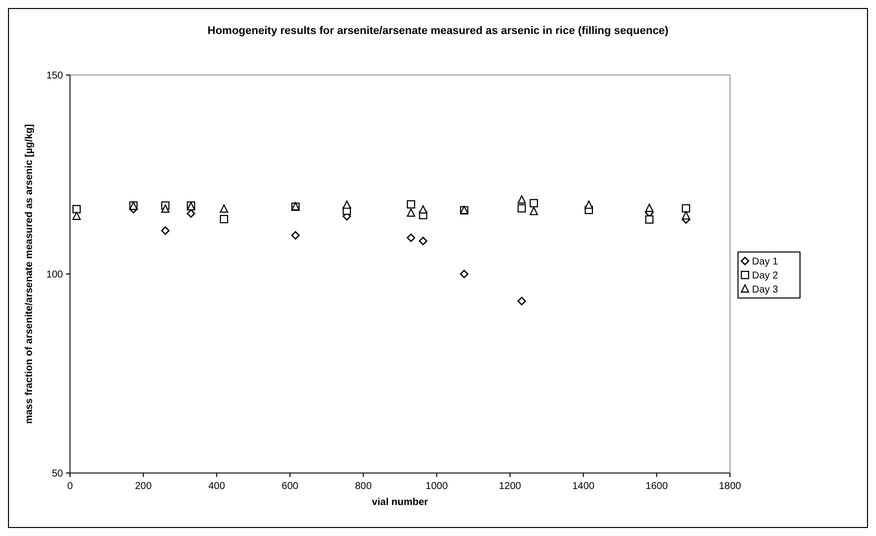  I want to click on x-tick-label: 1400, so click(583, 486).